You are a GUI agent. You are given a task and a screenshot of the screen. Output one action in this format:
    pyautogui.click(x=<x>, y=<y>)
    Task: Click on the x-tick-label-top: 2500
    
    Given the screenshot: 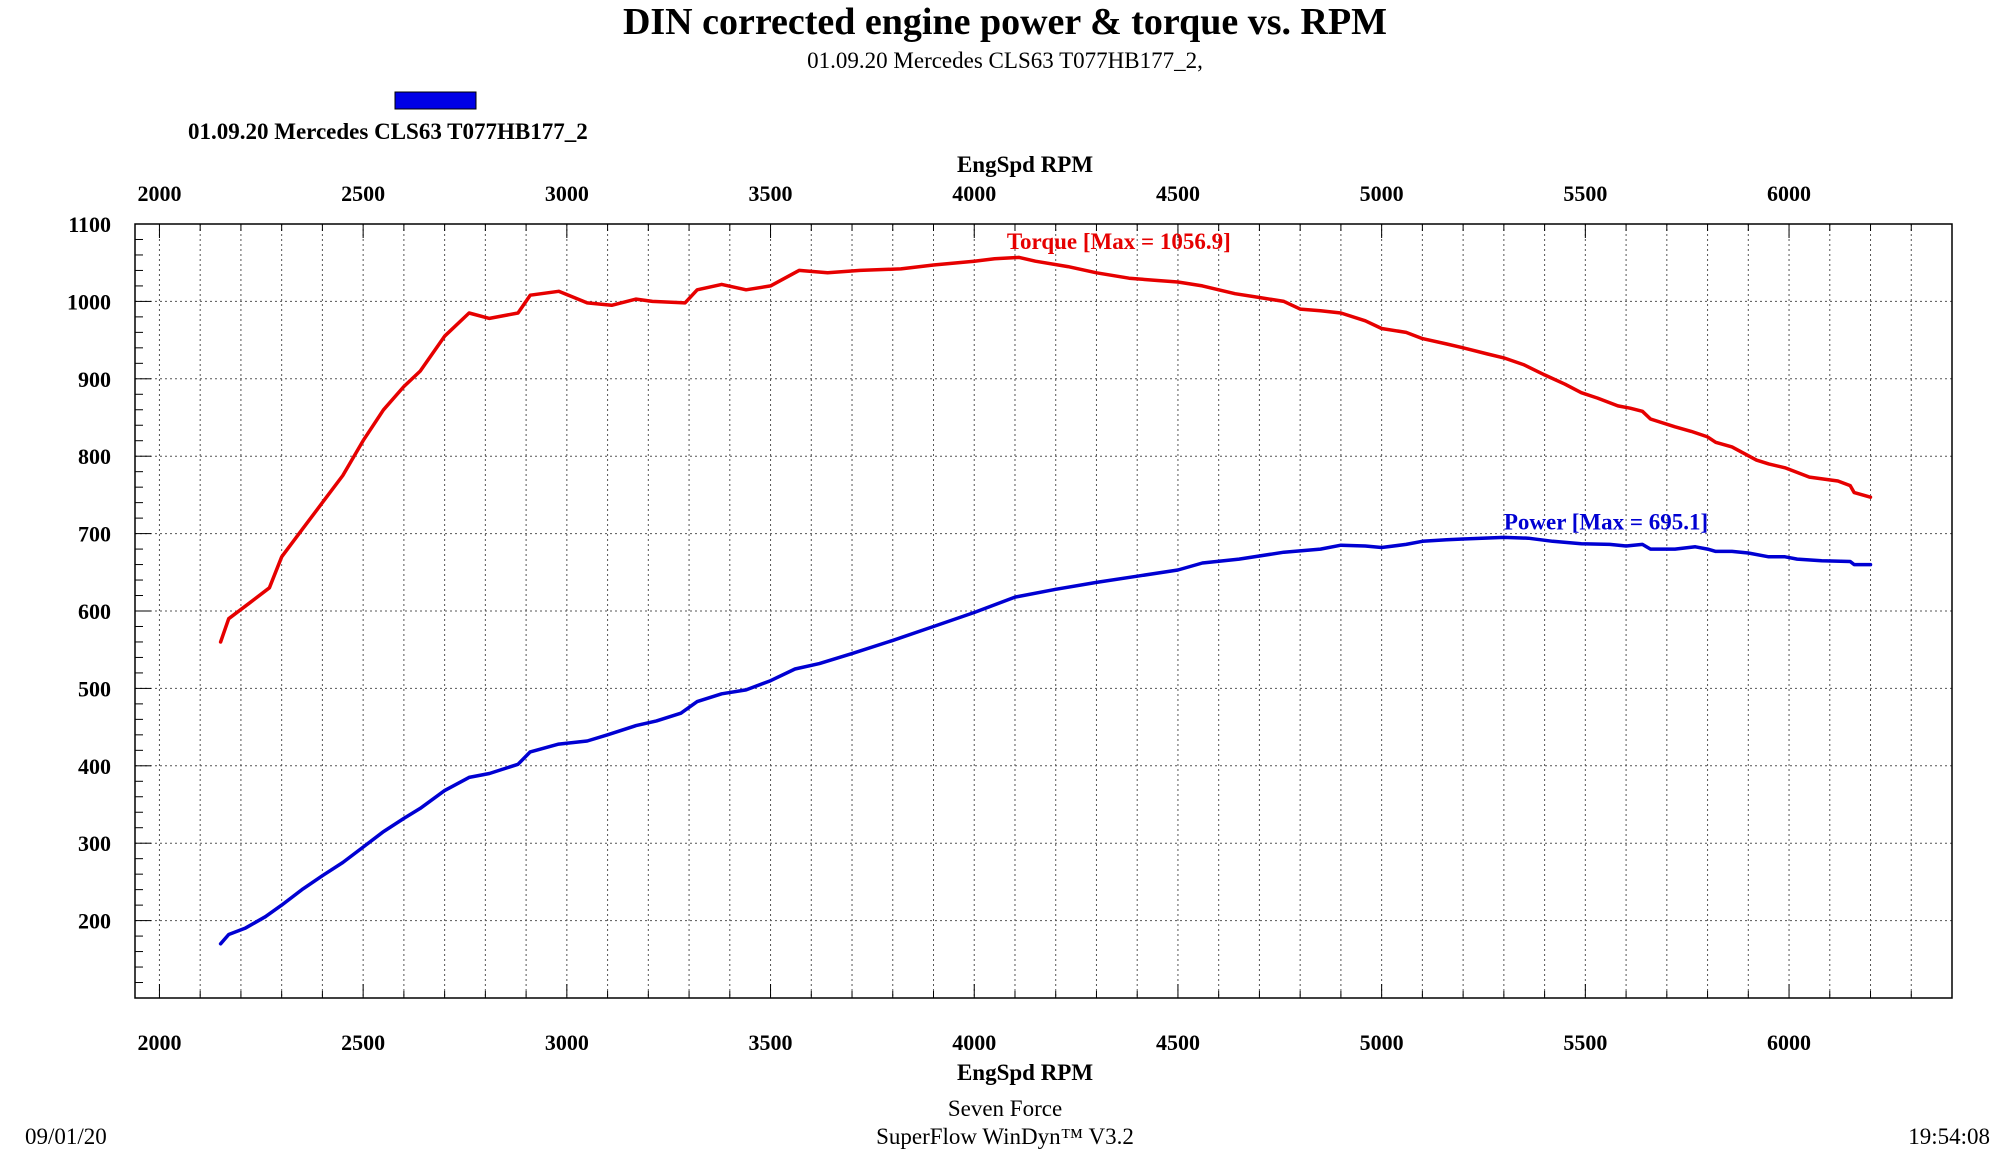 What is the action you would take?
    pyautogui.click(x=363, y=193)
    